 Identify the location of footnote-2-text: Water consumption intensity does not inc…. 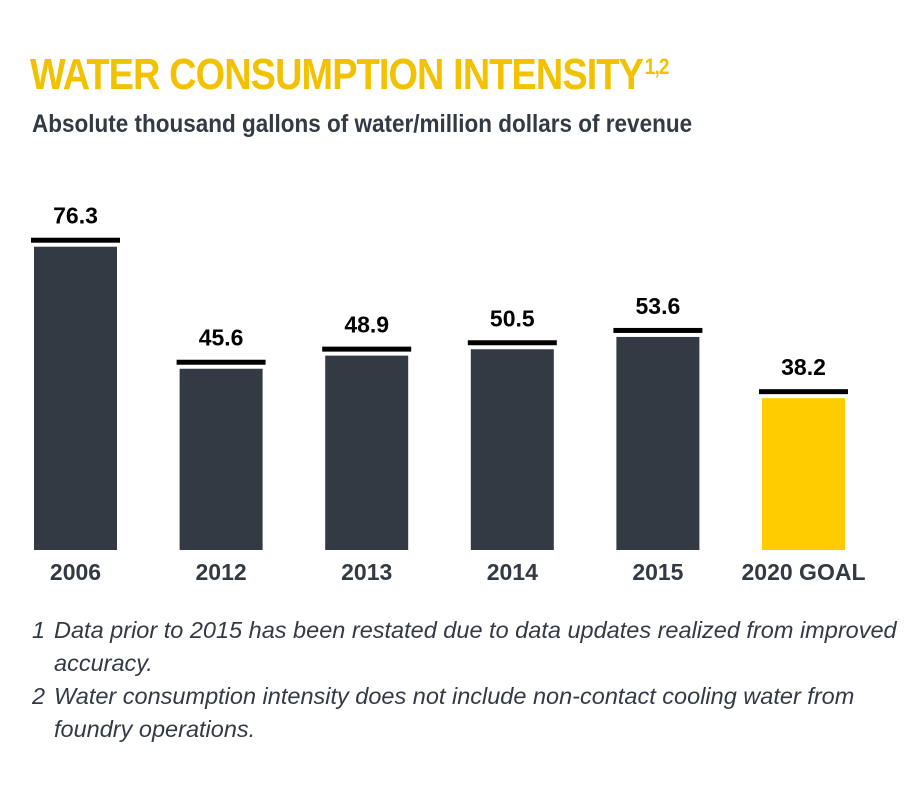
(454, 712).